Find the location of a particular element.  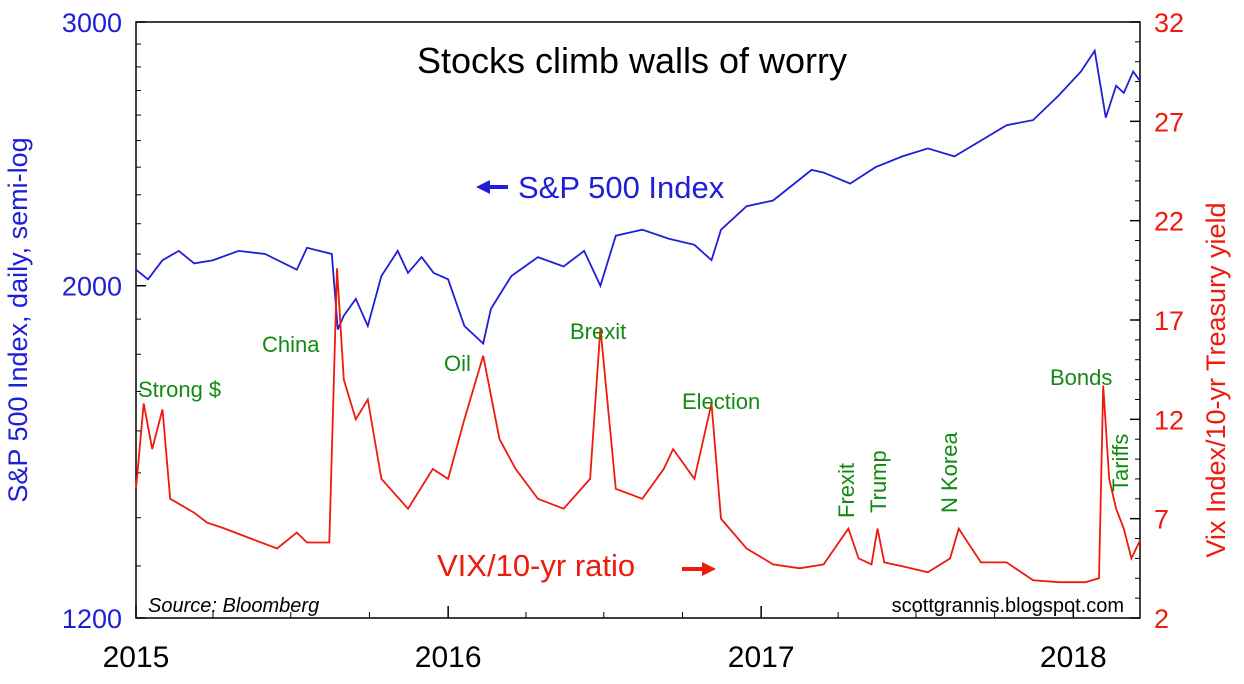

right-tick-label: 22 is located at coordinates (1169, 222).